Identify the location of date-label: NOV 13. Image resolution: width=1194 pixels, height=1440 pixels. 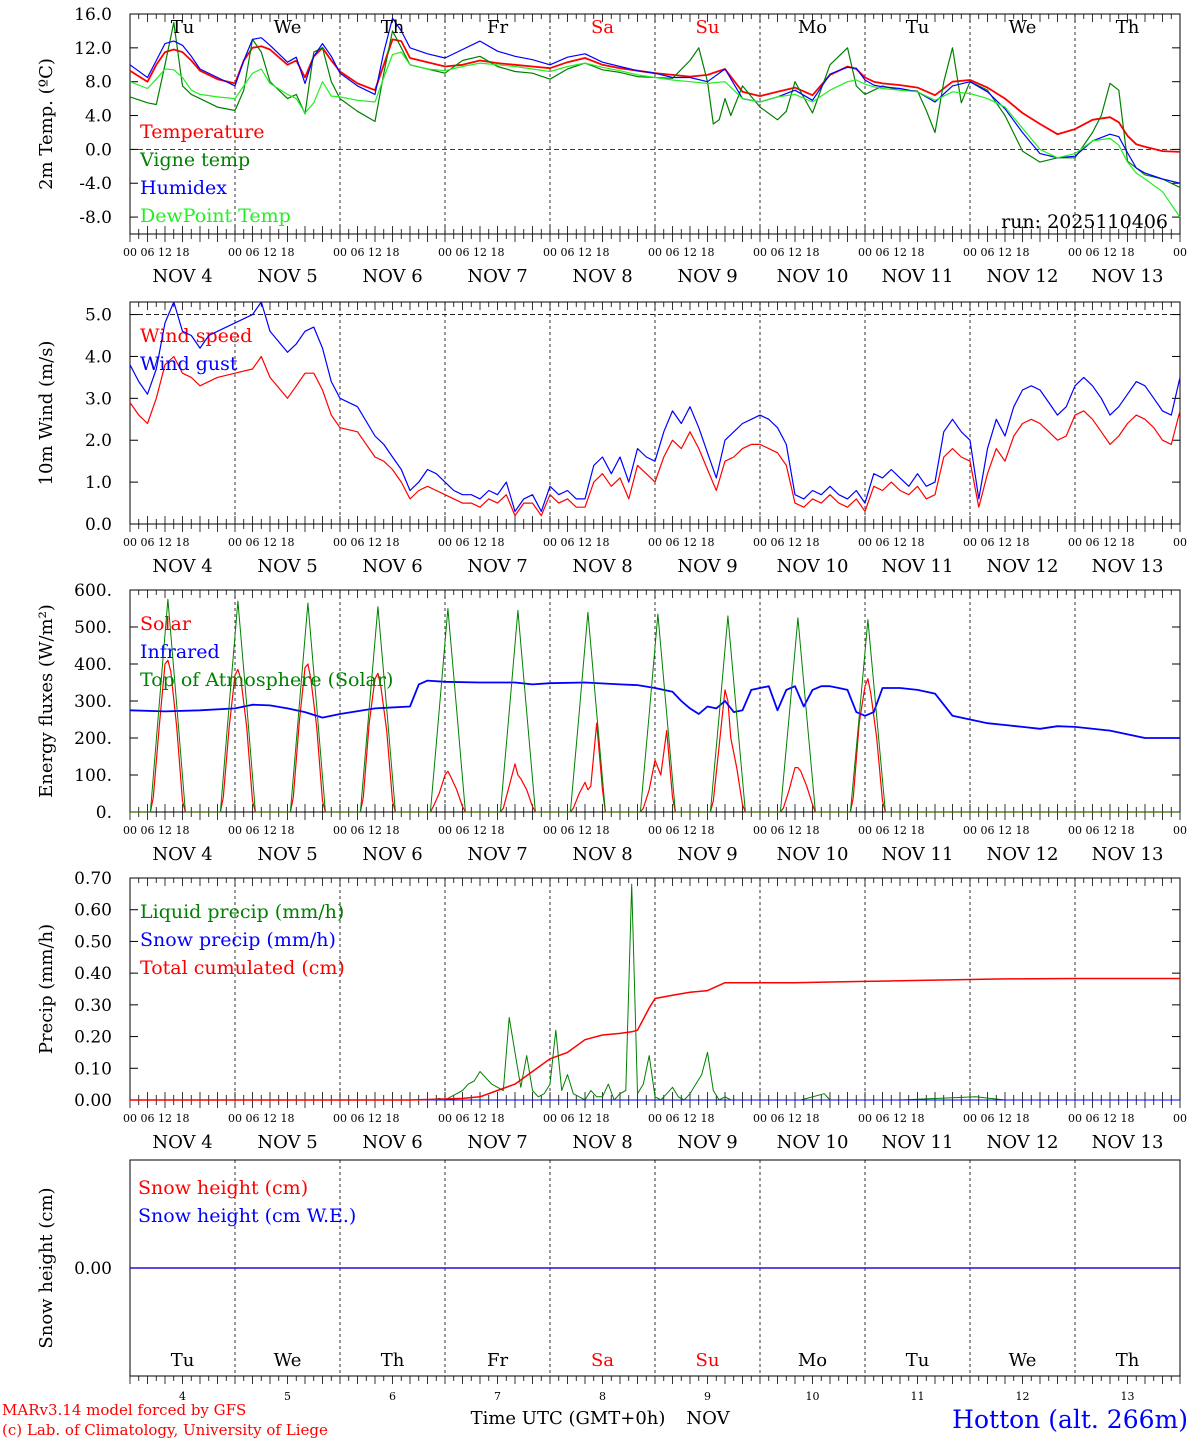
(1128, 854).